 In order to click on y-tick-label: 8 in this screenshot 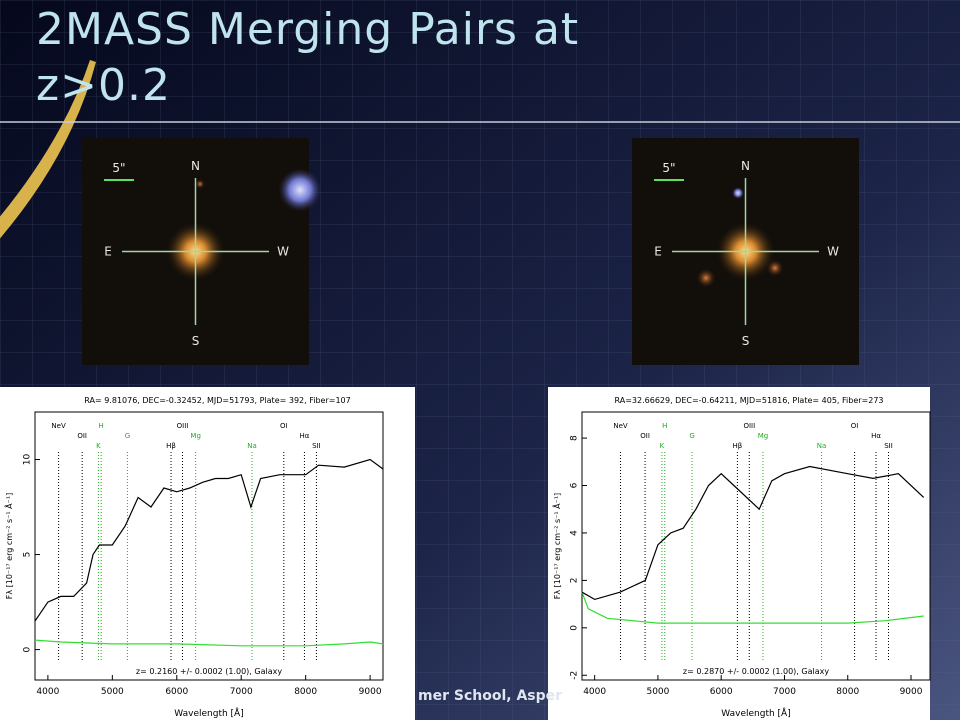, I will do `click(575, 438)`.